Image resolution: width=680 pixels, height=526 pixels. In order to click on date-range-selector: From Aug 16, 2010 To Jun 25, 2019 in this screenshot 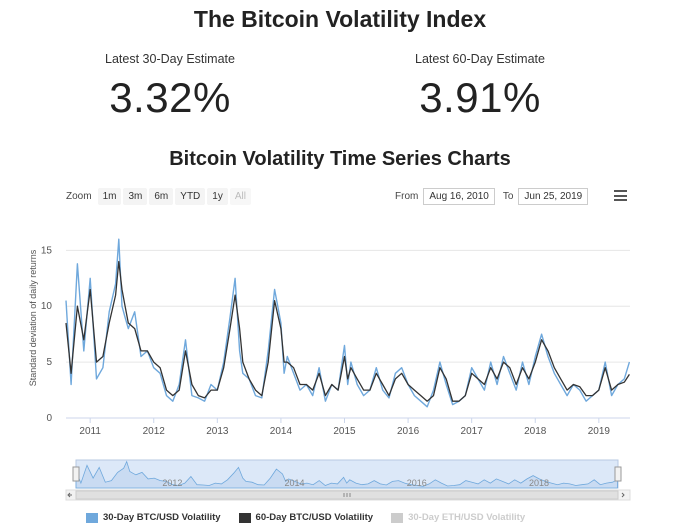, I will do `click(495, 196)`.